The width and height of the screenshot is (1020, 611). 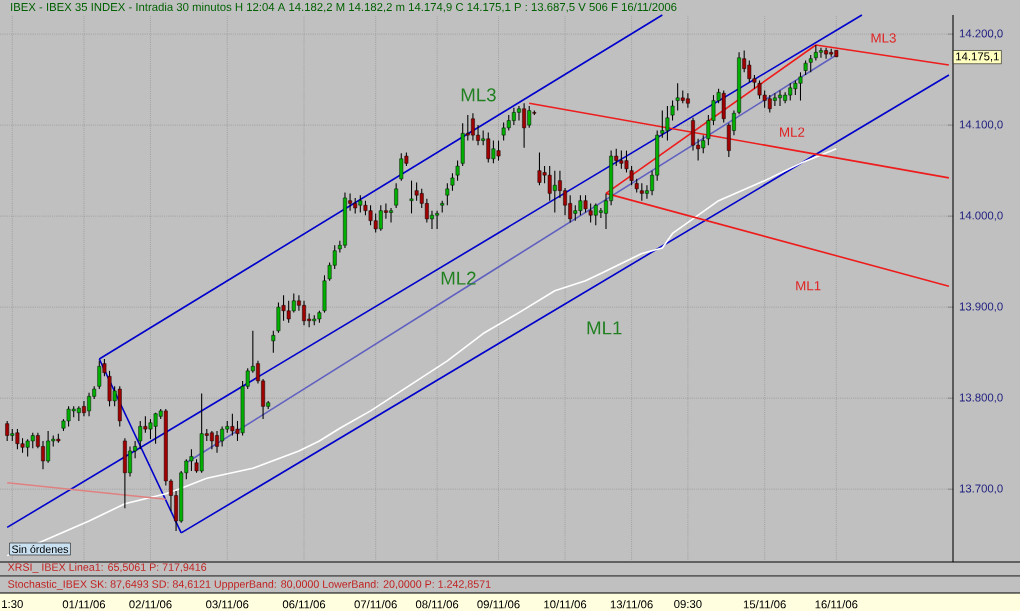 What do you see at coordinates (344, 7) in the screenshot?
I see `chart-title: IBEX - IBEX 35 INDEX - Intradia 30 minutos H 12:04 A 14.182,2 M 14.182,2 m 14.174,9 C 14.175,1 P : 13.687,5 V 506 F 16/11/2006` at bounding box center [344, 7].